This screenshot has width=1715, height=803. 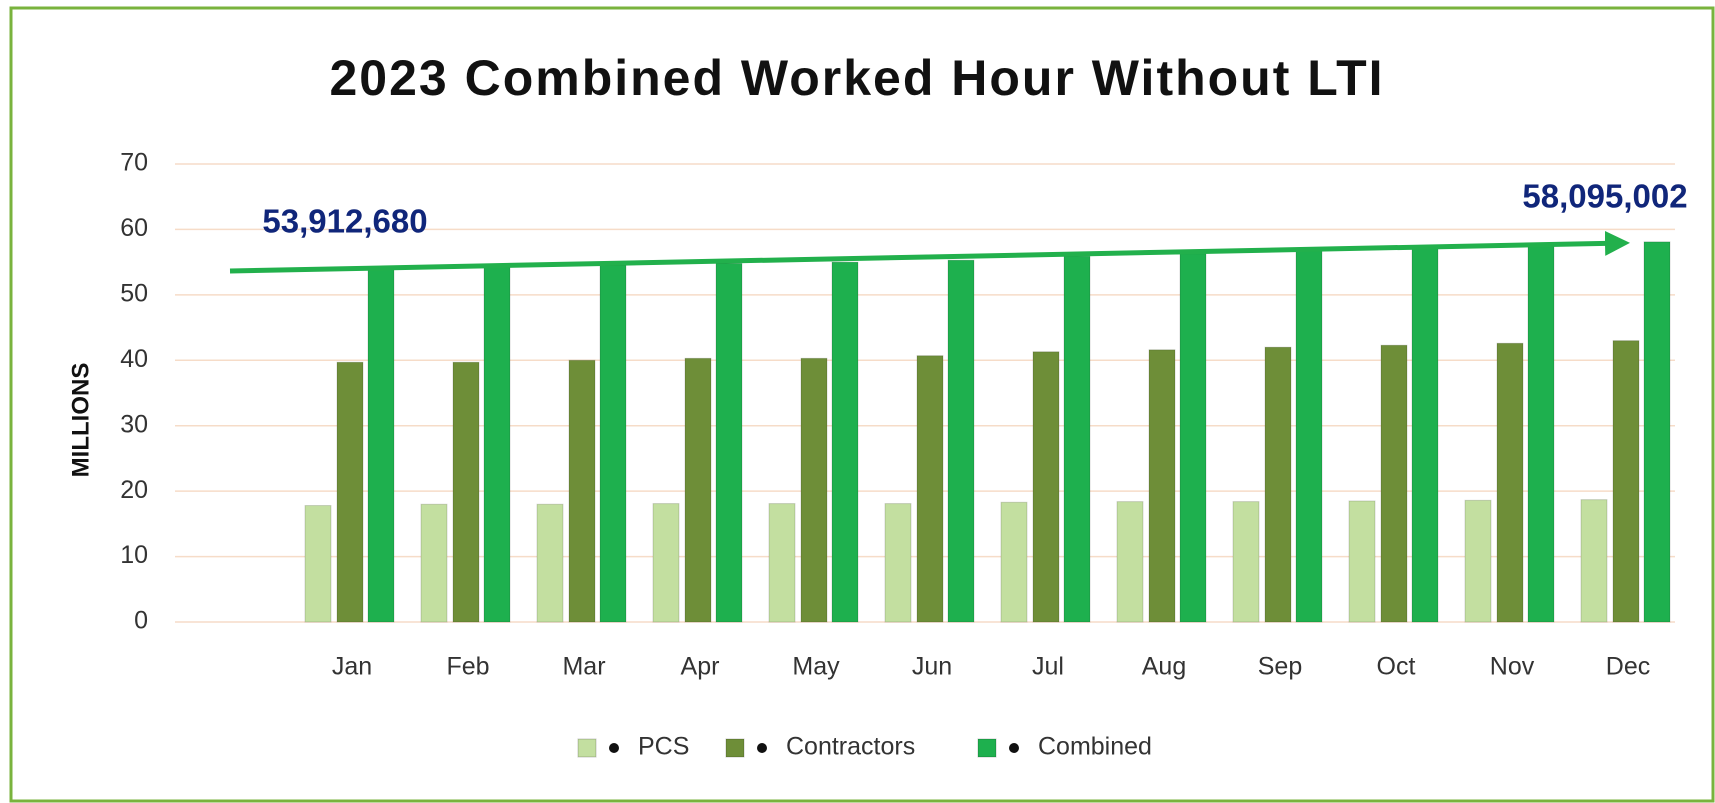 I want to click on x-tick-label: Oct, so click(x=1396, y=667).